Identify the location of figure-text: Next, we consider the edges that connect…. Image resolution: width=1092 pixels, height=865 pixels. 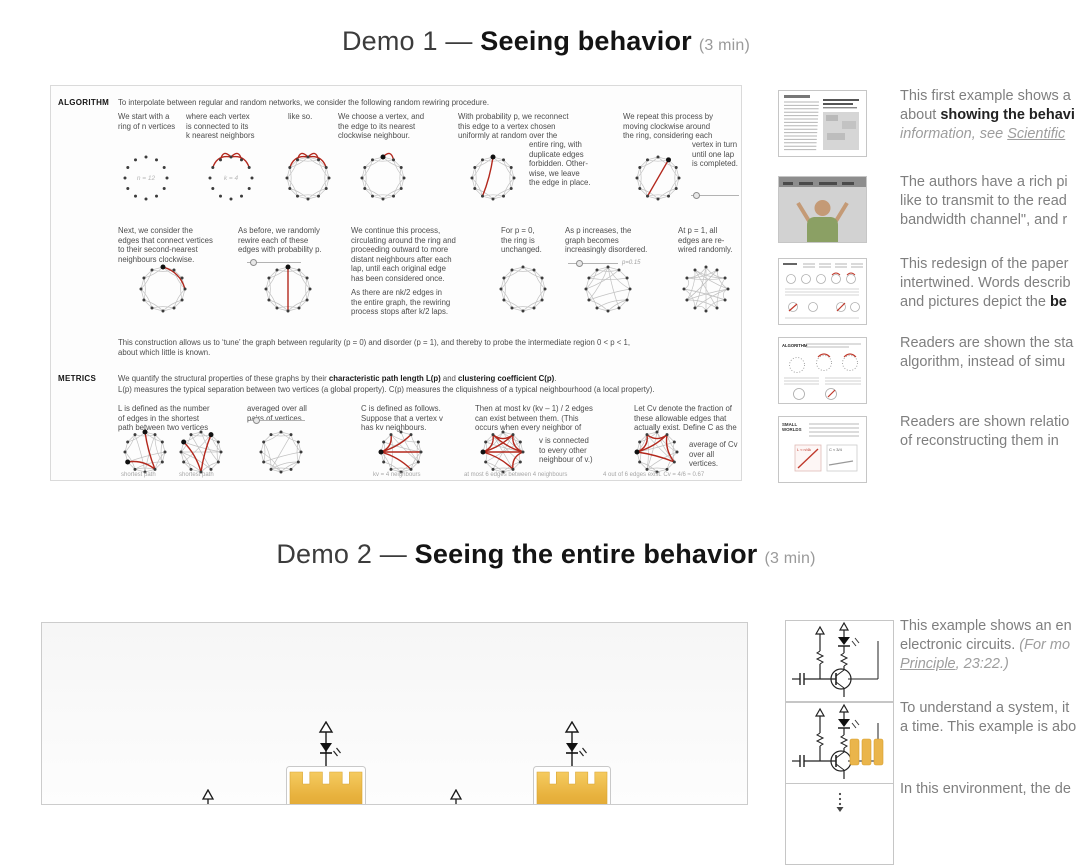
(165, 245).